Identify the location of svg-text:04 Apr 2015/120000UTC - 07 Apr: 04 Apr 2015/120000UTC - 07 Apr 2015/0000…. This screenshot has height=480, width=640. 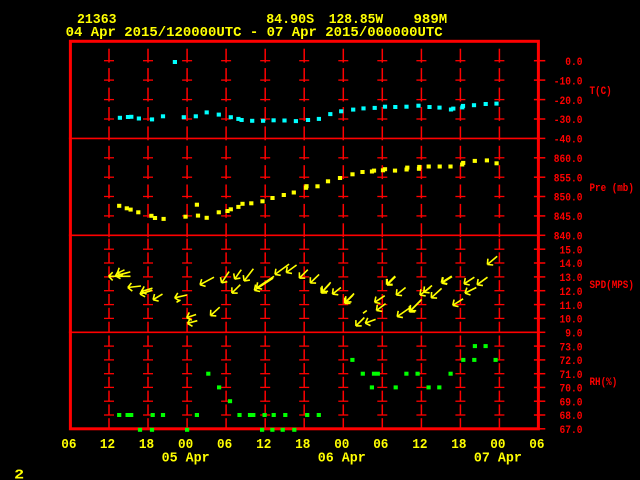
(255, 33).